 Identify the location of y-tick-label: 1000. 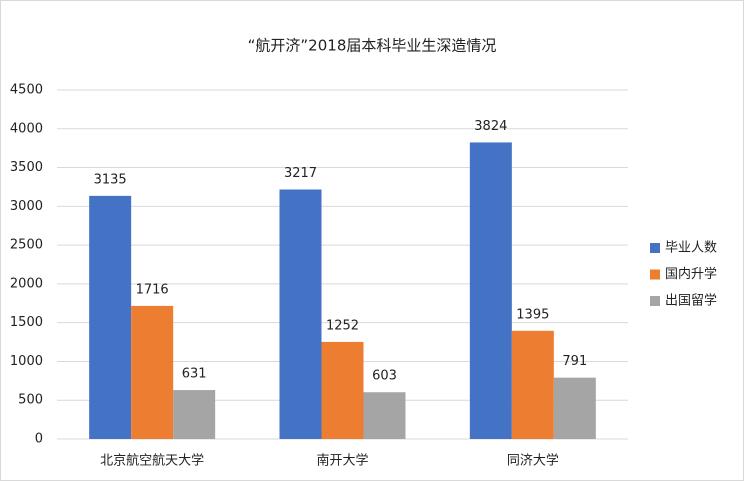
(26, 361).